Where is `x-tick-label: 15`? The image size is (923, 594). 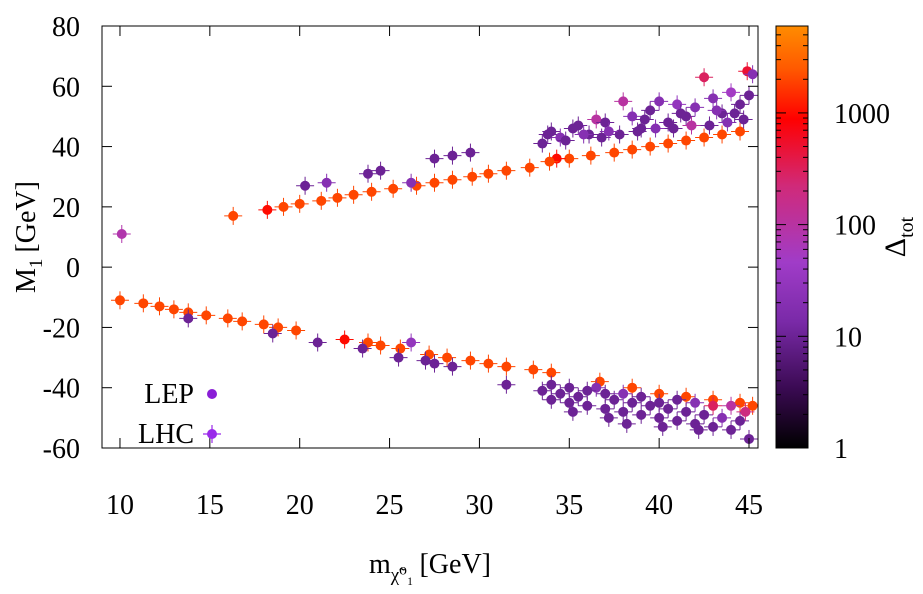 x-tick-label: 15 is located at coordinates (210, 505).